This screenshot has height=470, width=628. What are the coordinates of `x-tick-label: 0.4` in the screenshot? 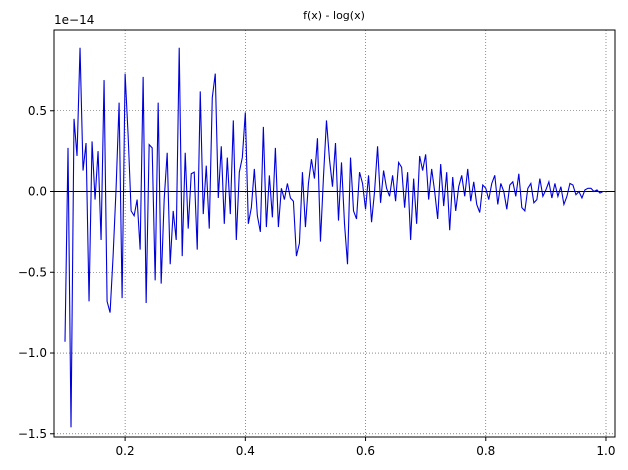 It's located at (245, 451).